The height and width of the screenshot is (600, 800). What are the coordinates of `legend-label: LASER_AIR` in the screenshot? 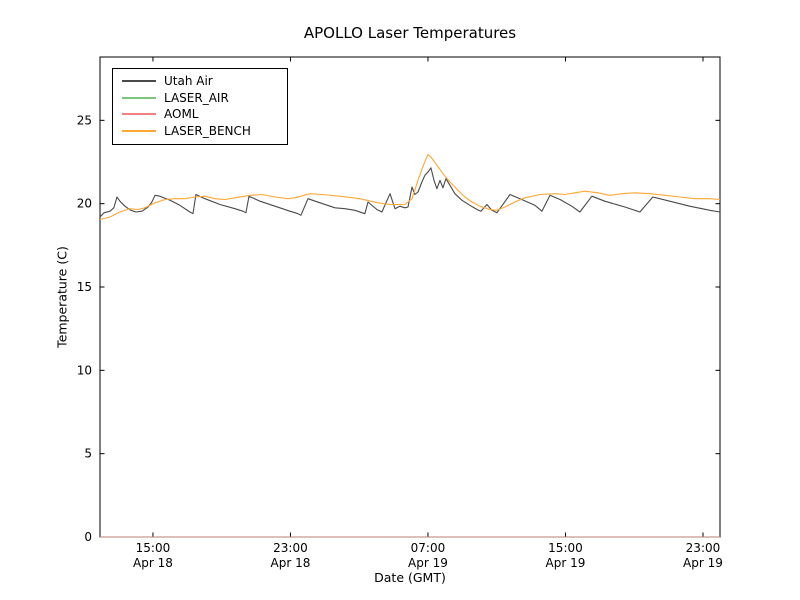 It's located at (196, 97).